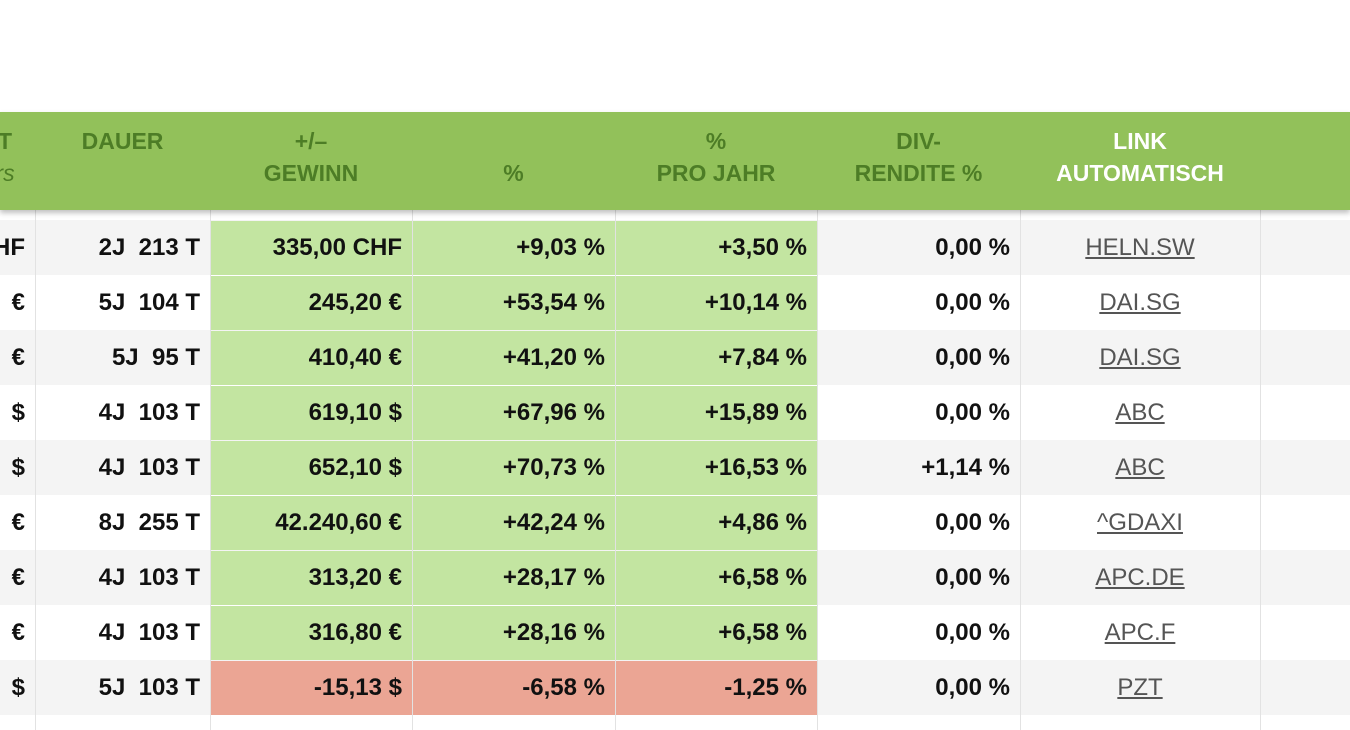  What do you see at coordinates (563, 687) in the screenshot?
I see `cell-text: -6,58 %` at bounding box center [563, 687].